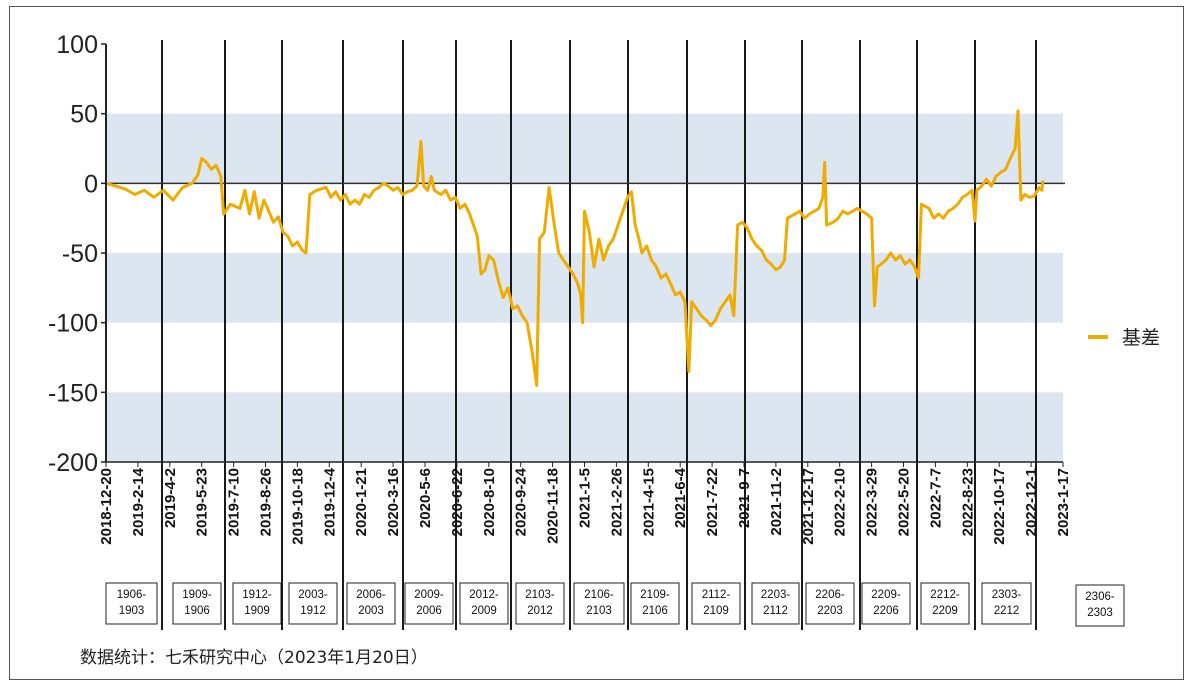  Describe the element at coordinates (425, 498) in the screenshot. I see `x-tick-label: 2020-5-6` at that location.